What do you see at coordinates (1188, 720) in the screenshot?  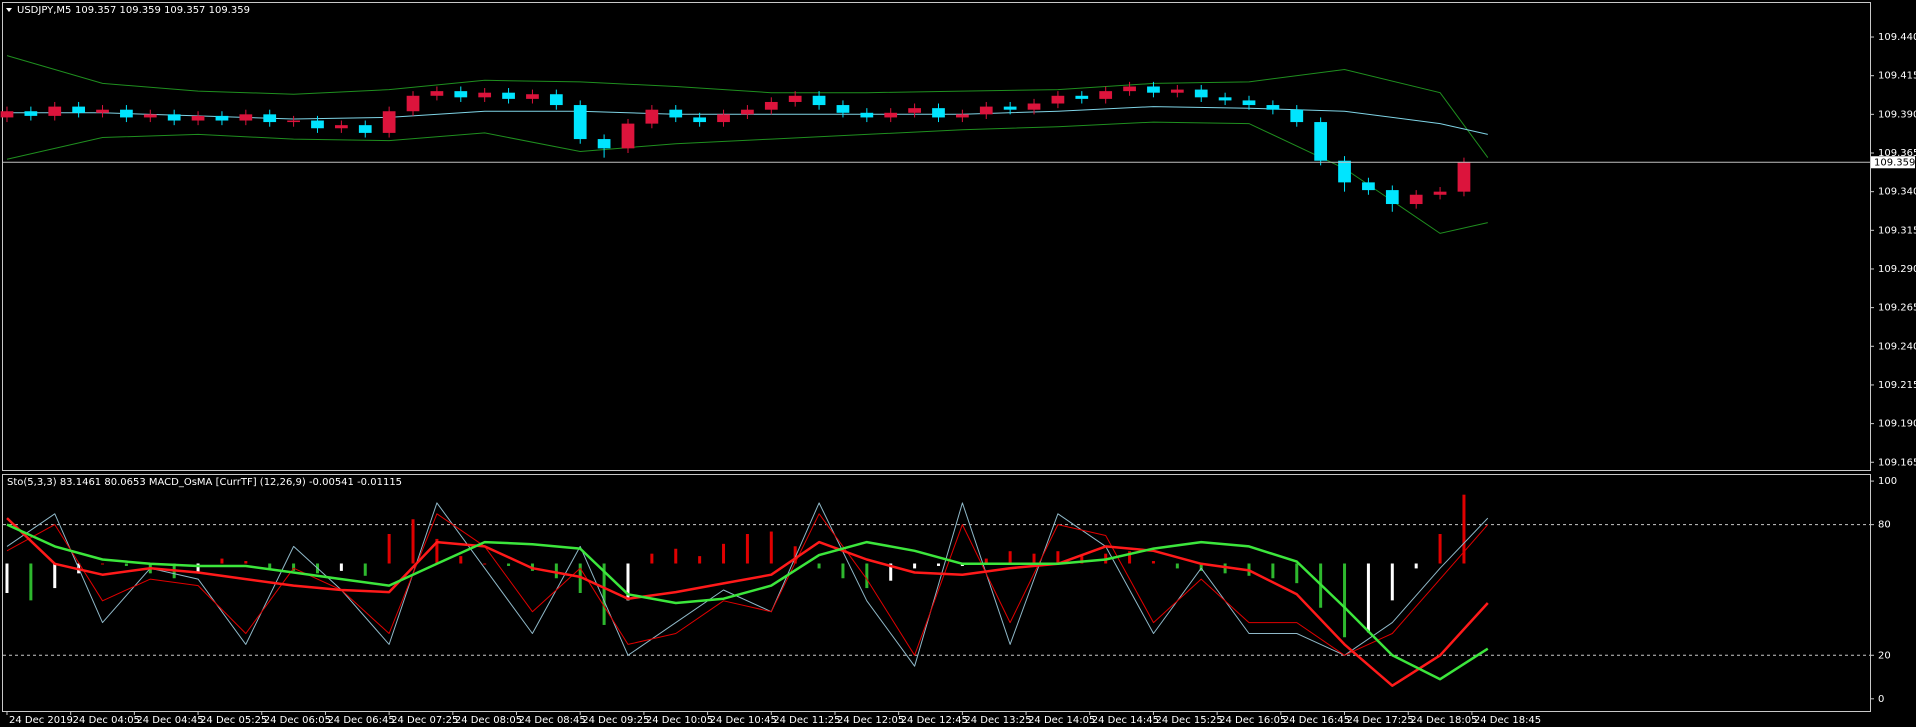 I see `x-tick-label: 24 Dec 15:25` at bounding box center [1188, 720].